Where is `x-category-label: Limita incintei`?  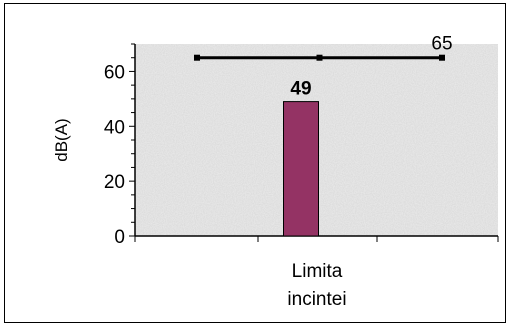 x-category-label: Limita incintei is located at coordinates (316, 285).